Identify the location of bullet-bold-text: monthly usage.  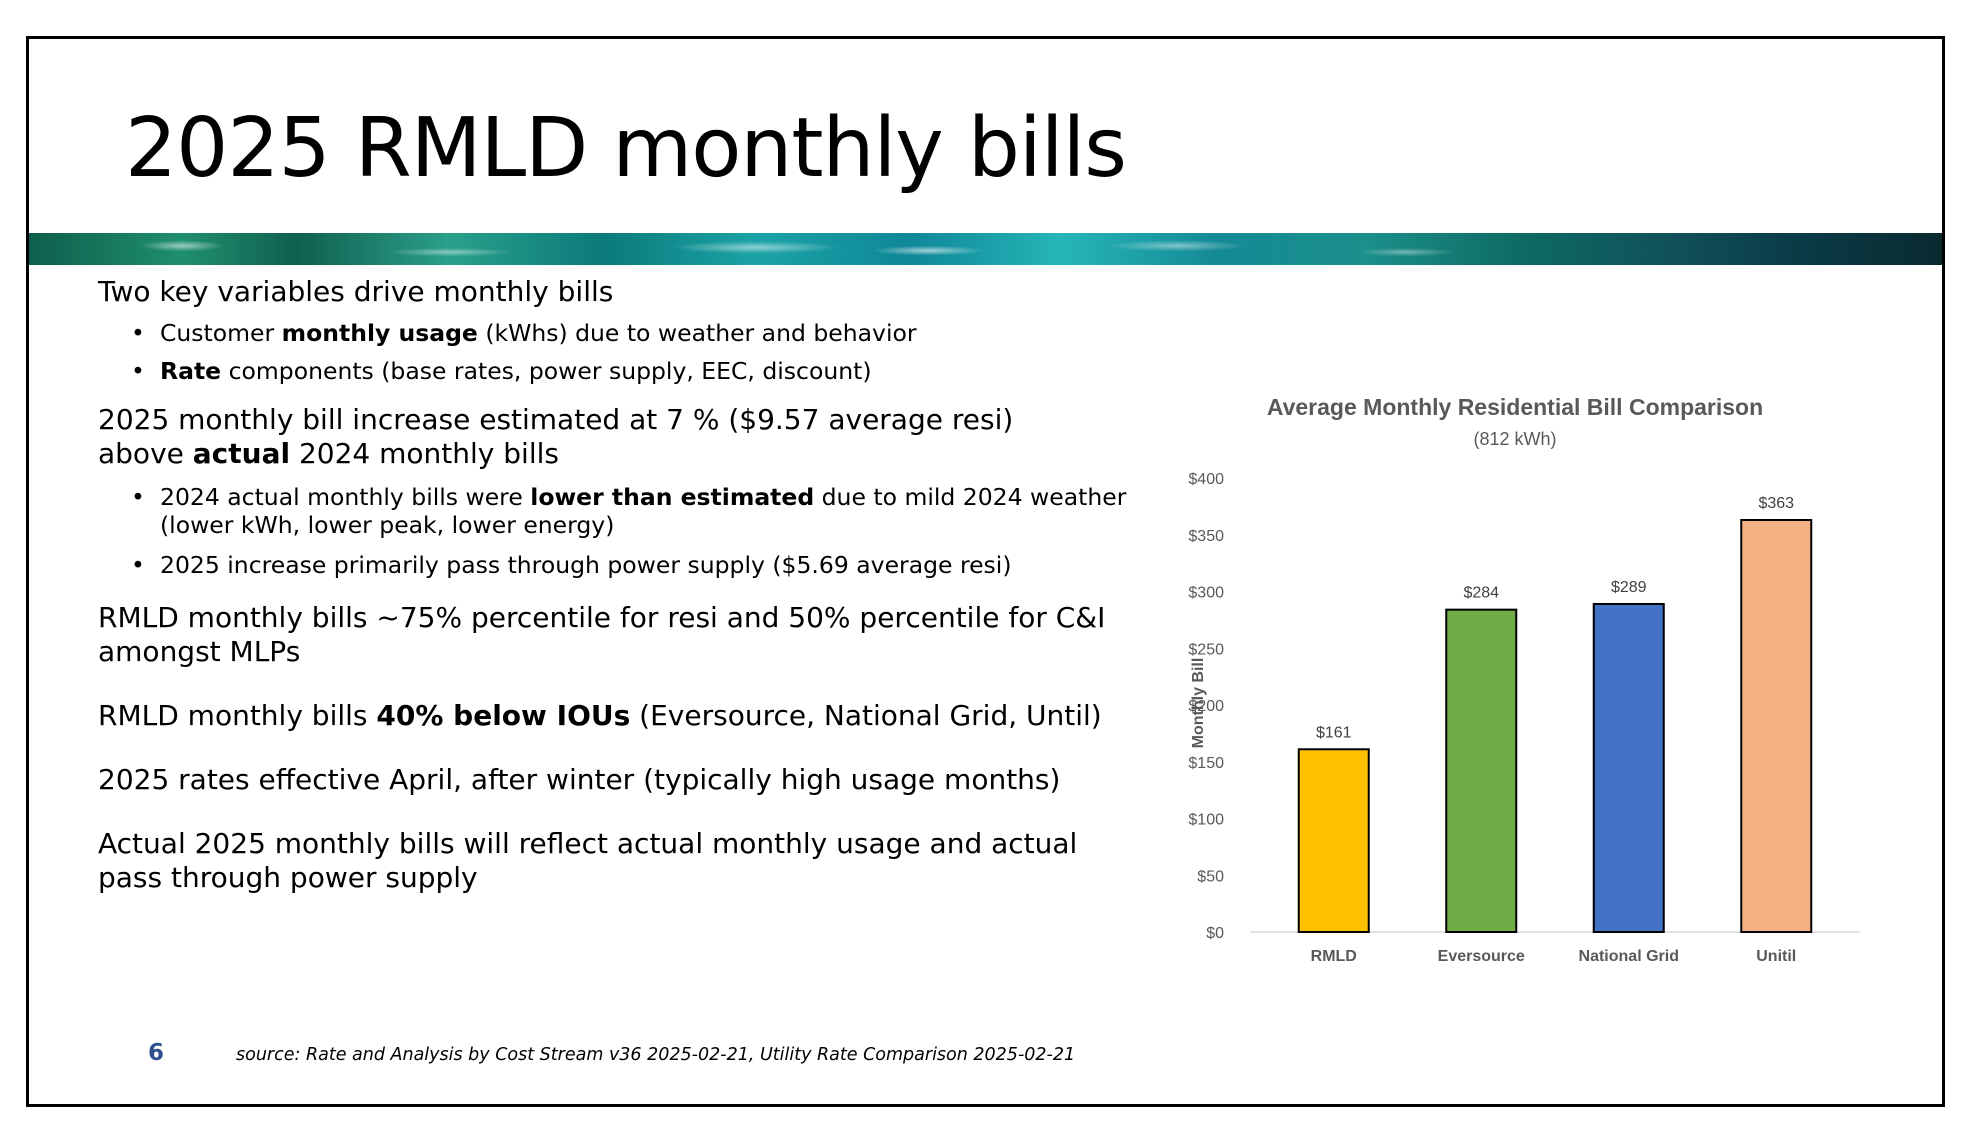
(379, 333).